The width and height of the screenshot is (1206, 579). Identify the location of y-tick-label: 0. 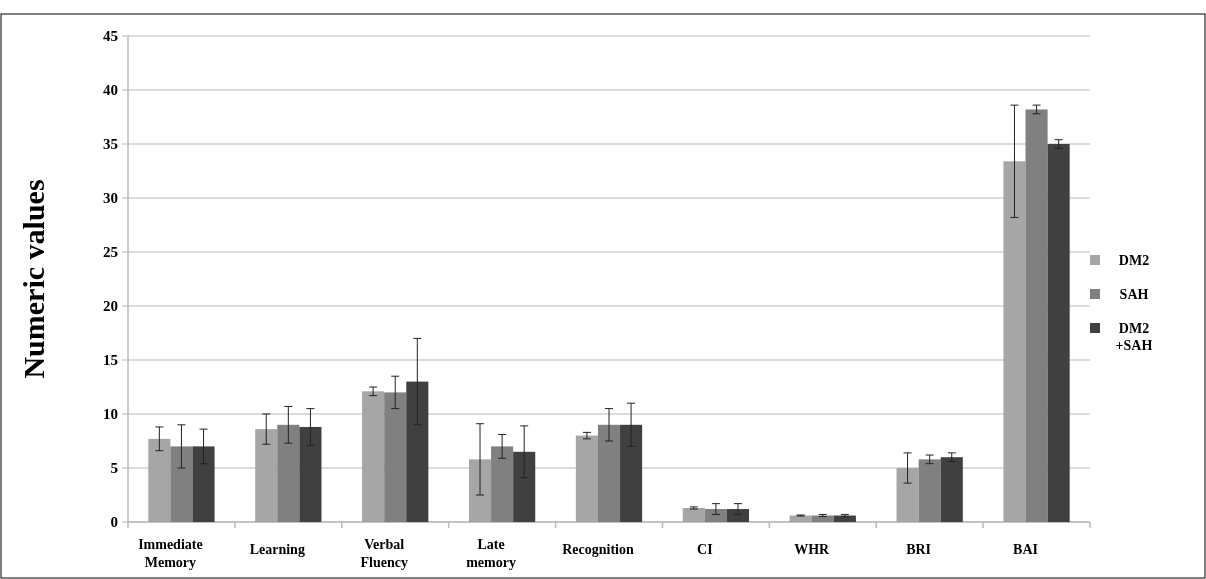
(114, 522).